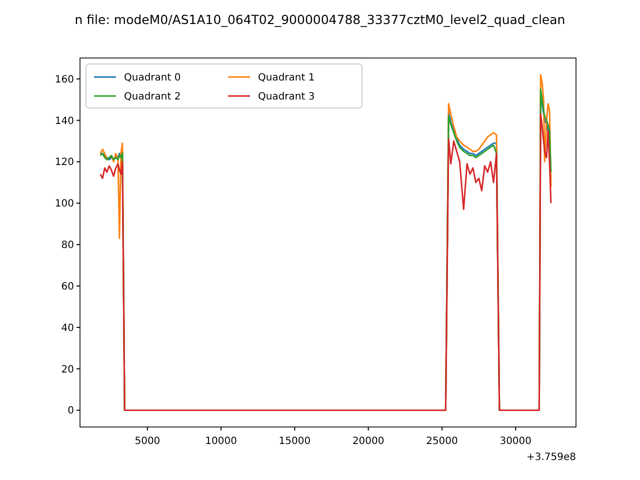 The image size is (640, 480). Describe the element at coordinates (67, 246) in the screenshot. I see `y-tick-label: 80` at that location.